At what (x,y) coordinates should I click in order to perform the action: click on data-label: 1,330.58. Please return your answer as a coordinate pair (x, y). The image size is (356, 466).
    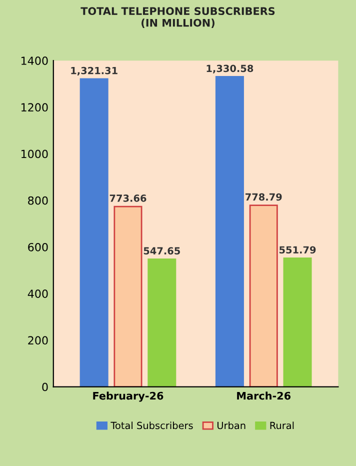
    Looking at the image, I should click on (230, 69).